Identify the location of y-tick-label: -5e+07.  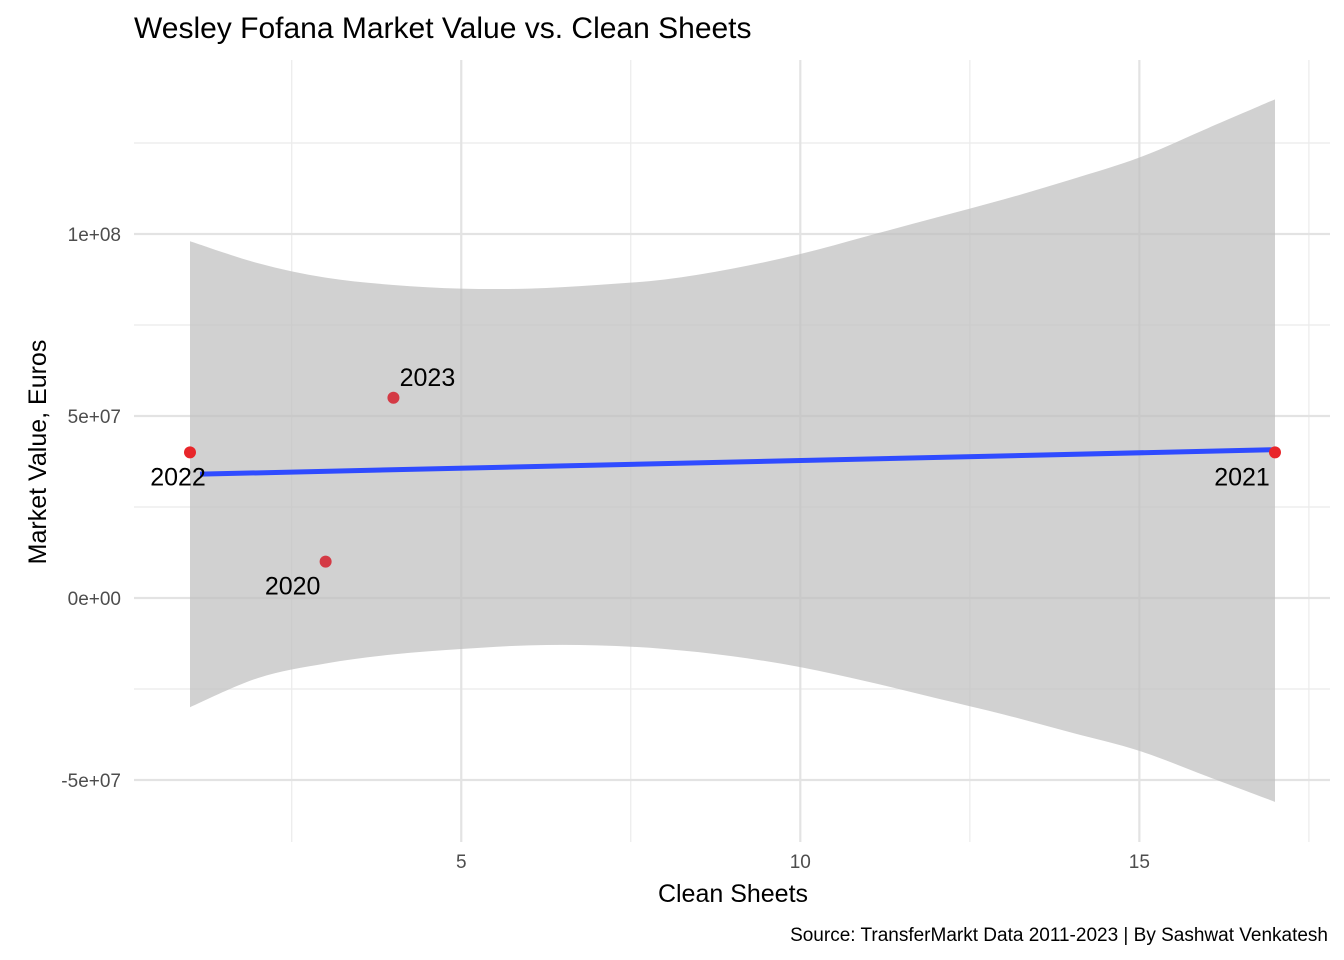
(91, 781).